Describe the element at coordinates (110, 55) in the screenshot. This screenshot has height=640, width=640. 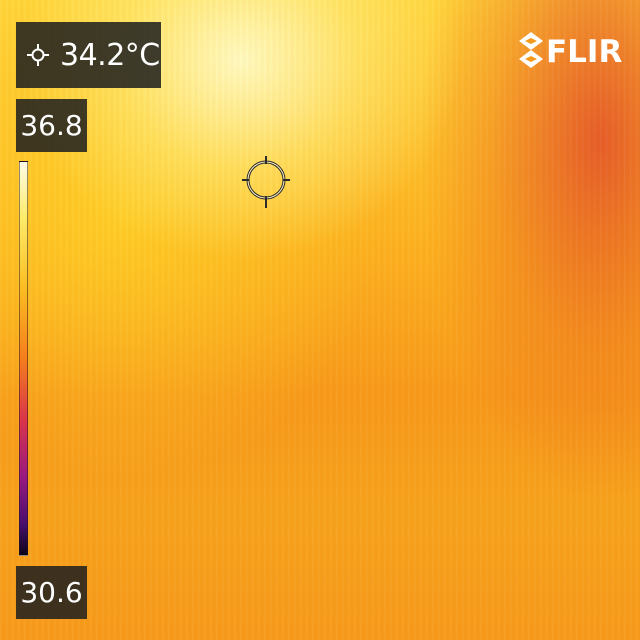
I see `spot-temperature-value: 34.2°C` at that location.